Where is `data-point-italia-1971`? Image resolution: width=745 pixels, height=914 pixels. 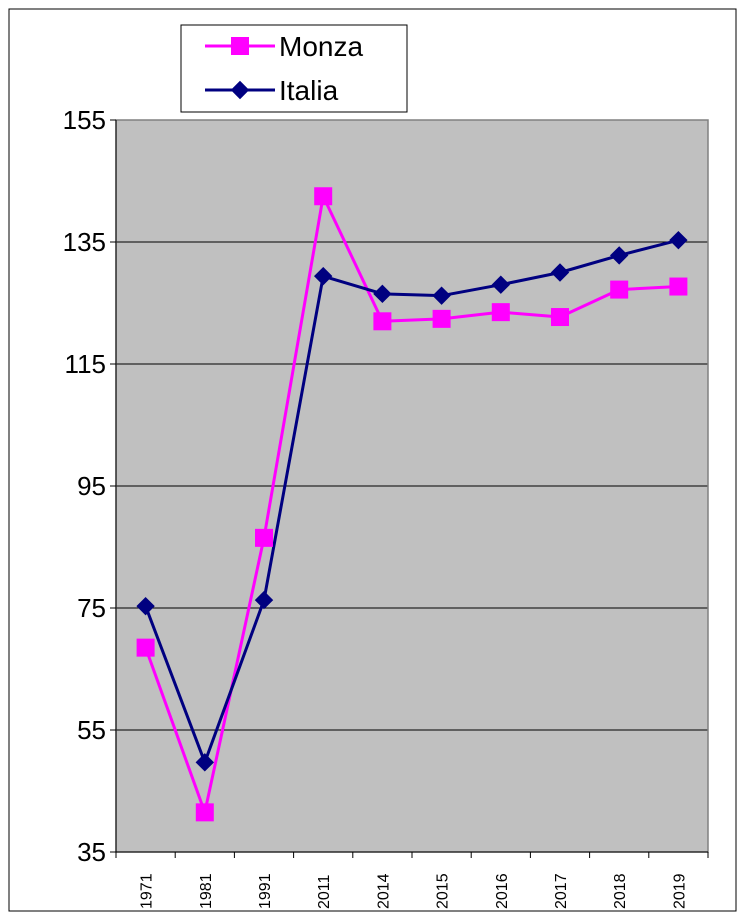 data-point-italia-1971 is located at coordinates (145, 606).